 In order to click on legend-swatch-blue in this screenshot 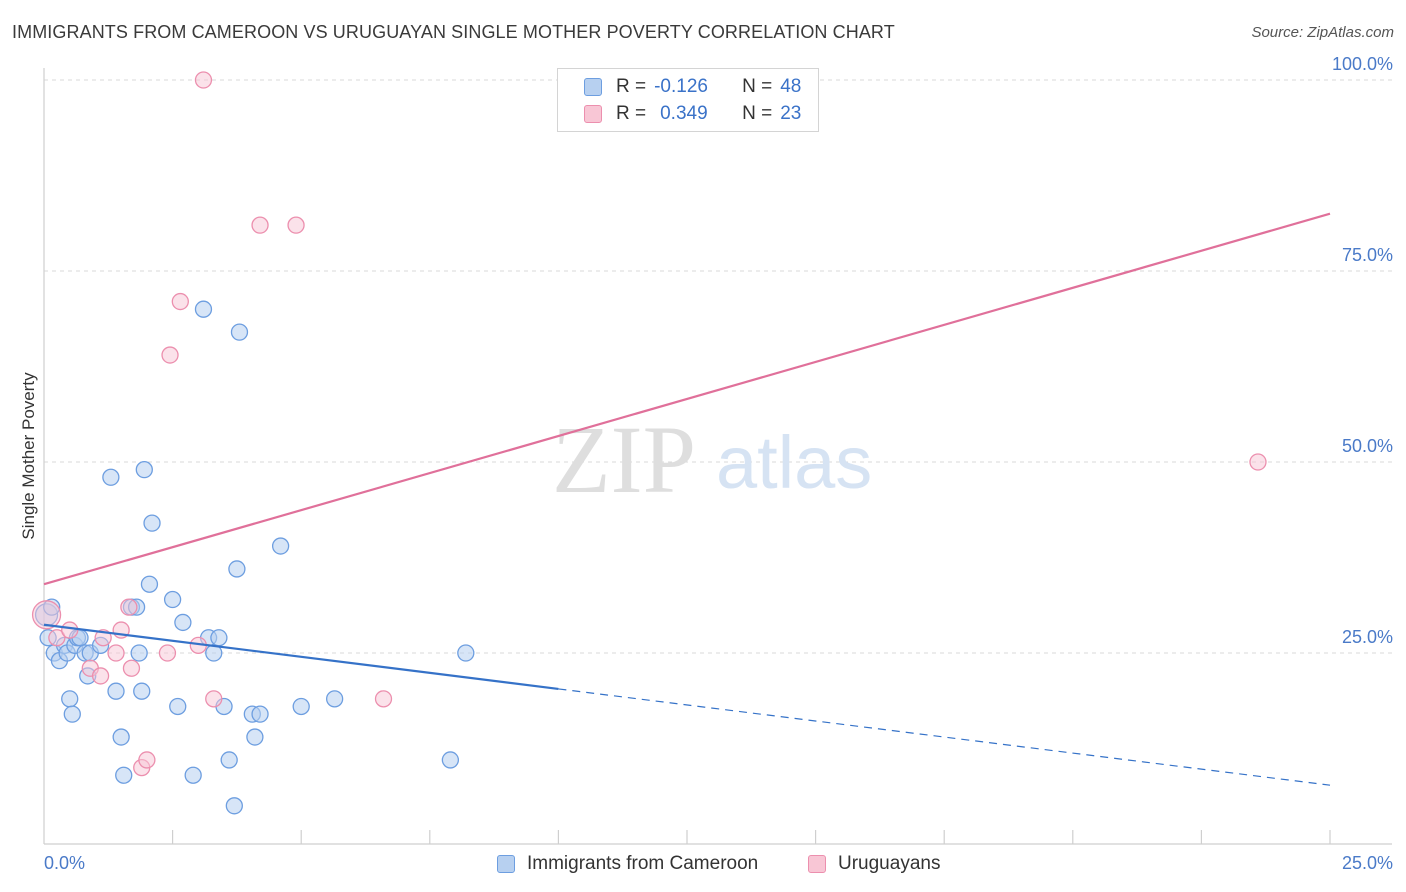, I will do `click(593, 87)`.